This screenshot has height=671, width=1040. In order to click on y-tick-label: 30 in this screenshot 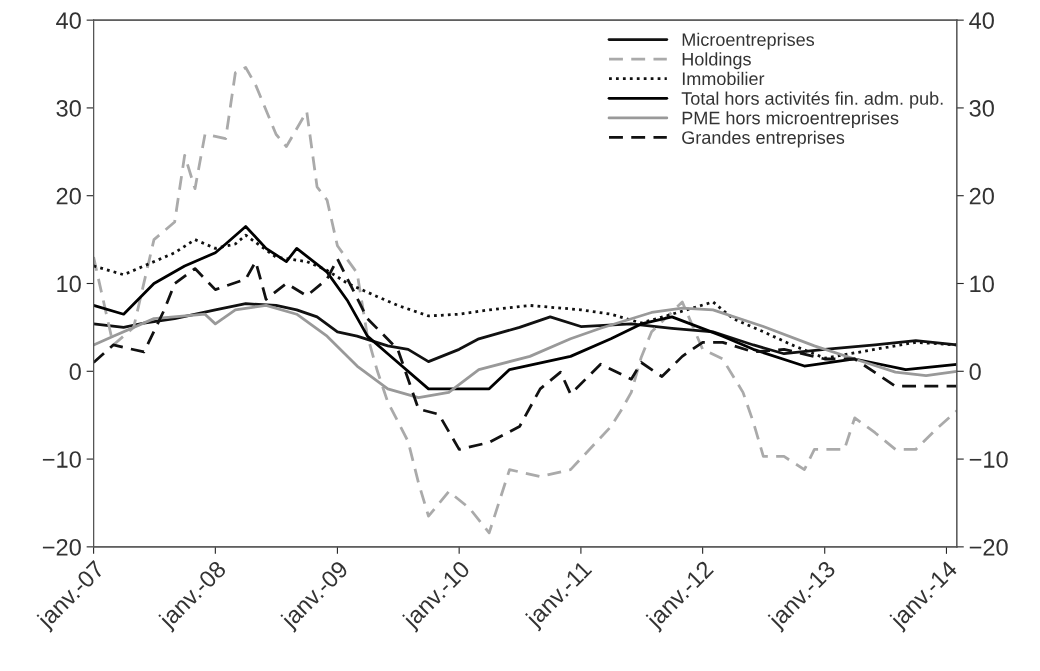, I will do `click(68, 108)`.